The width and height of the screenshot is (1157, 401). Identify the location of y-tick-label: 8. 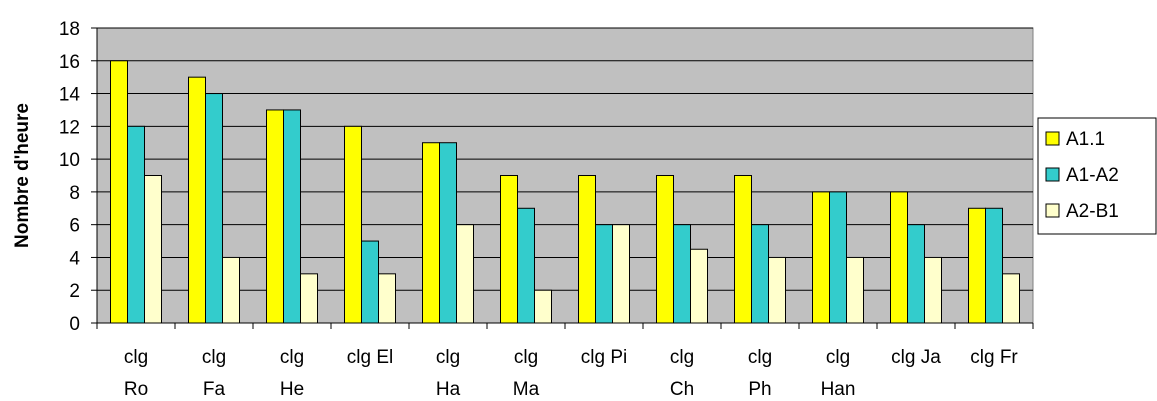
(74, 193).